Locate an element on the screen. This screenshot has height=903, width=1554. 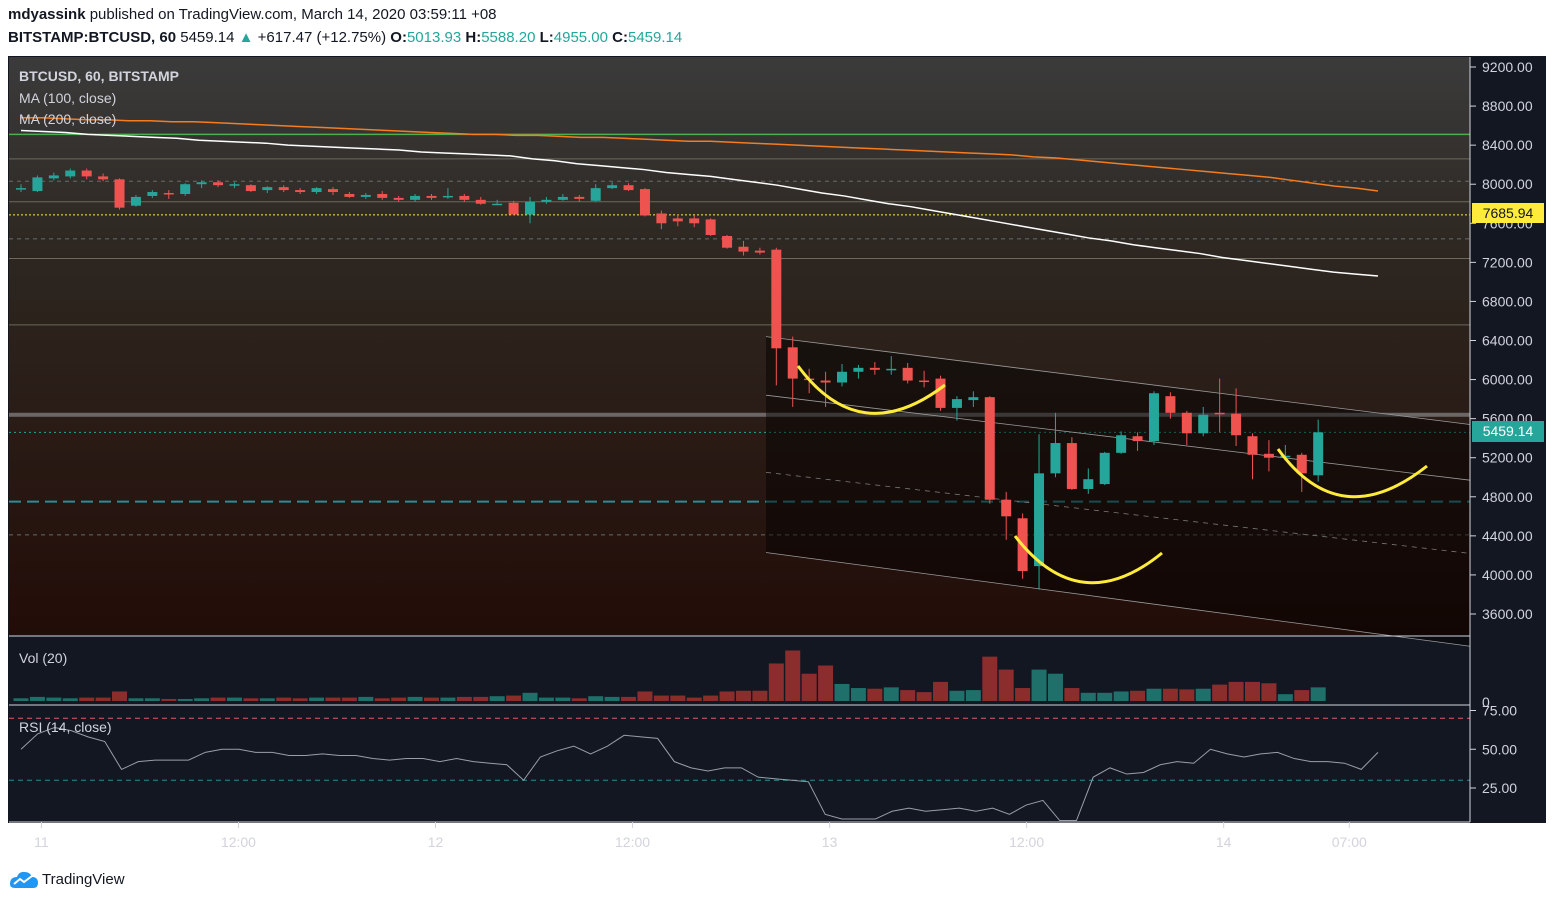
price-tick-label: 6800.00 is located at coordinates (1507, 301).